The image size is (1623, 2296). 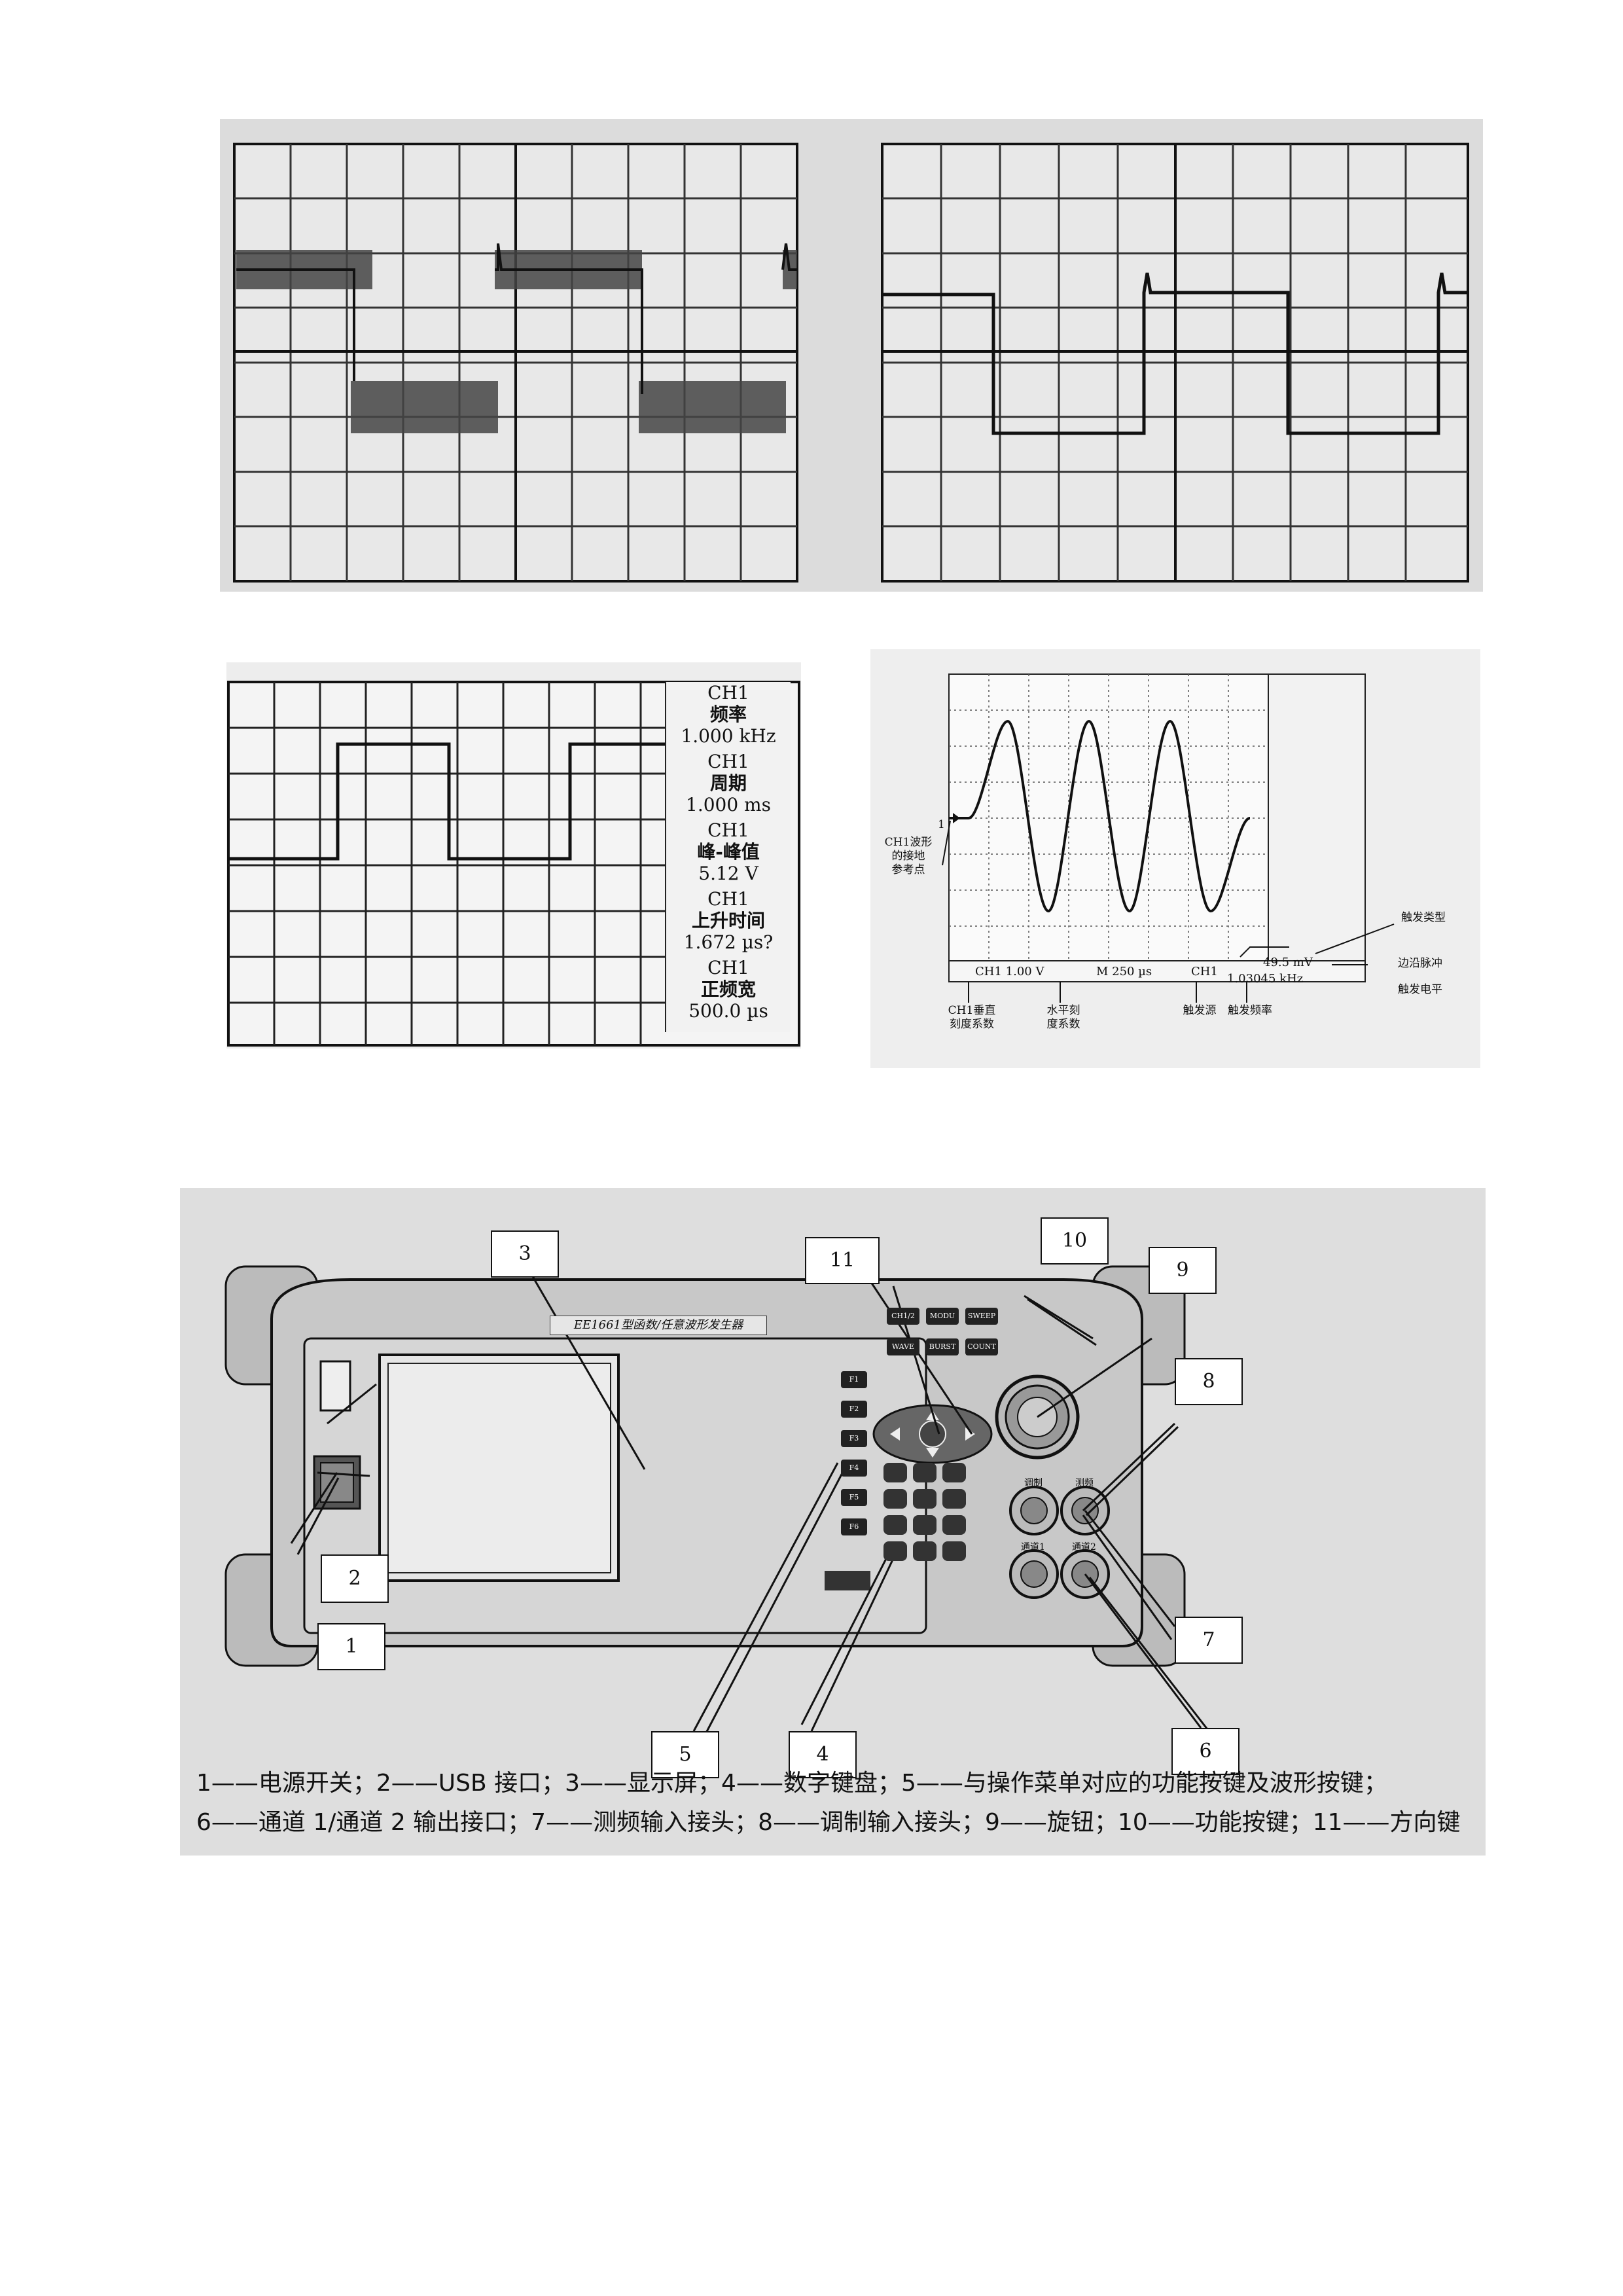 I want to click on measure-value: 5.12 V, so click(x=728, y=873).